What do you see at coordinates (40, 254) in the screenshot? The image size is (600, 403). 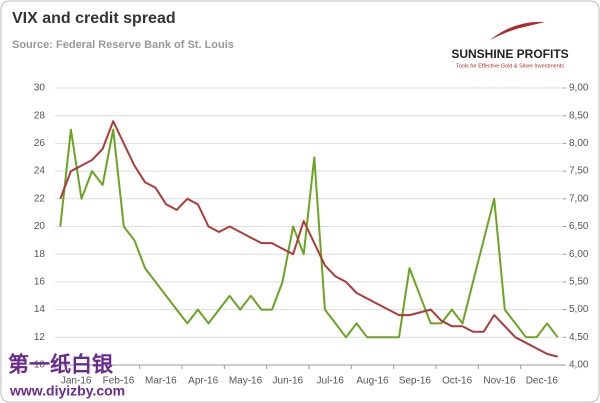 I see `y-tick-label: 18` at bounding box center [40, 254].